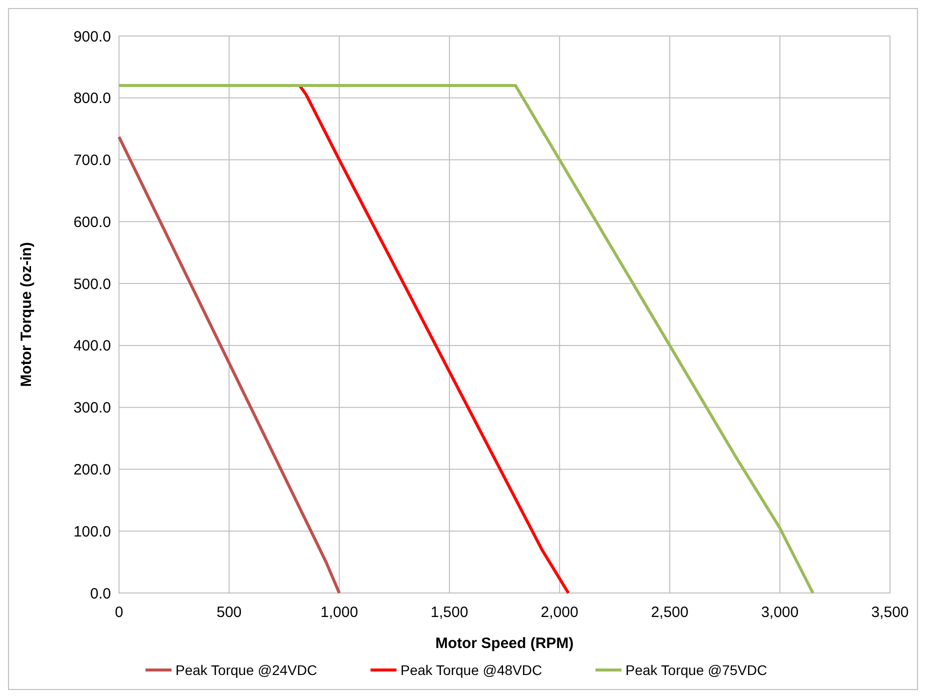 This screenshot has height=698, width=926. Describe the element at coordinates (92, 161) in the screenshot. I see `y-tick-label: 700.0` at that location.